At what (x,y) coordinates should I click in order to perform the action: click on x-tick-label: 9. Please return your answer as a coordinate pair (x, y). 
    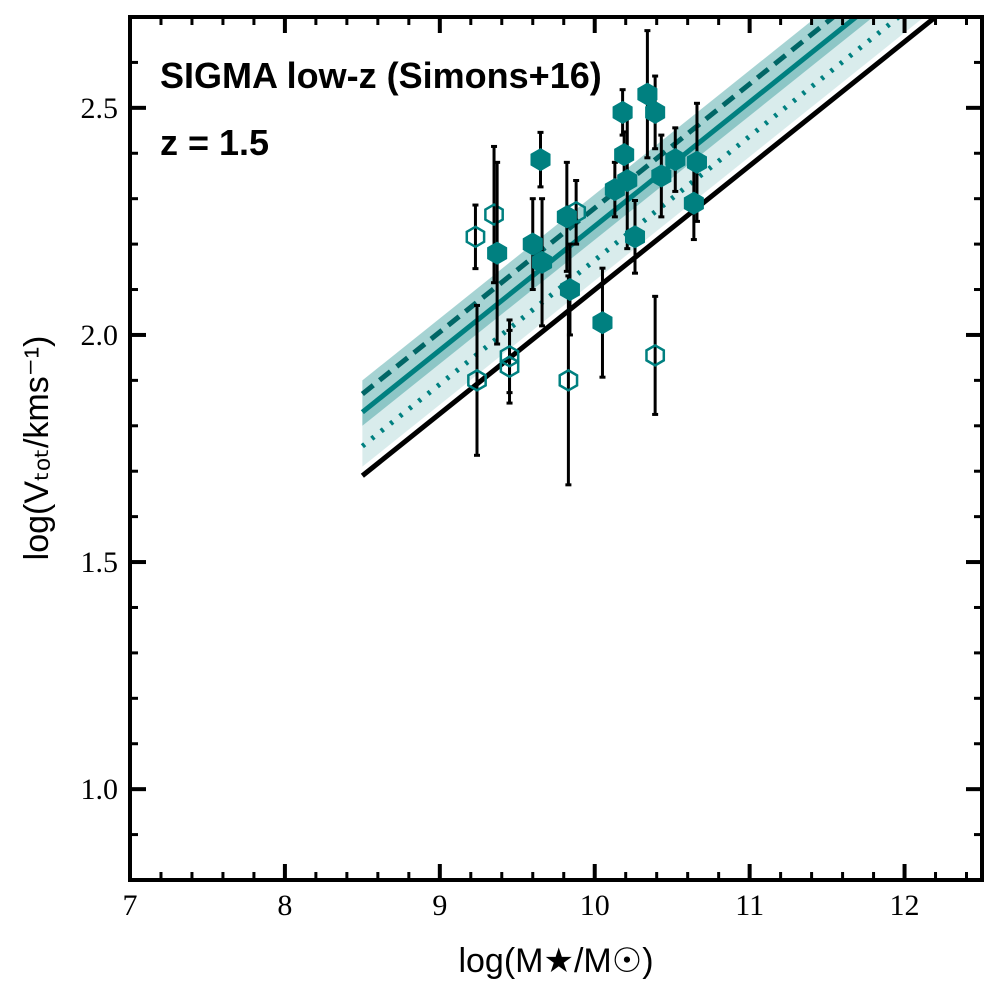
    Looking at the image, I should click on (439, 905).